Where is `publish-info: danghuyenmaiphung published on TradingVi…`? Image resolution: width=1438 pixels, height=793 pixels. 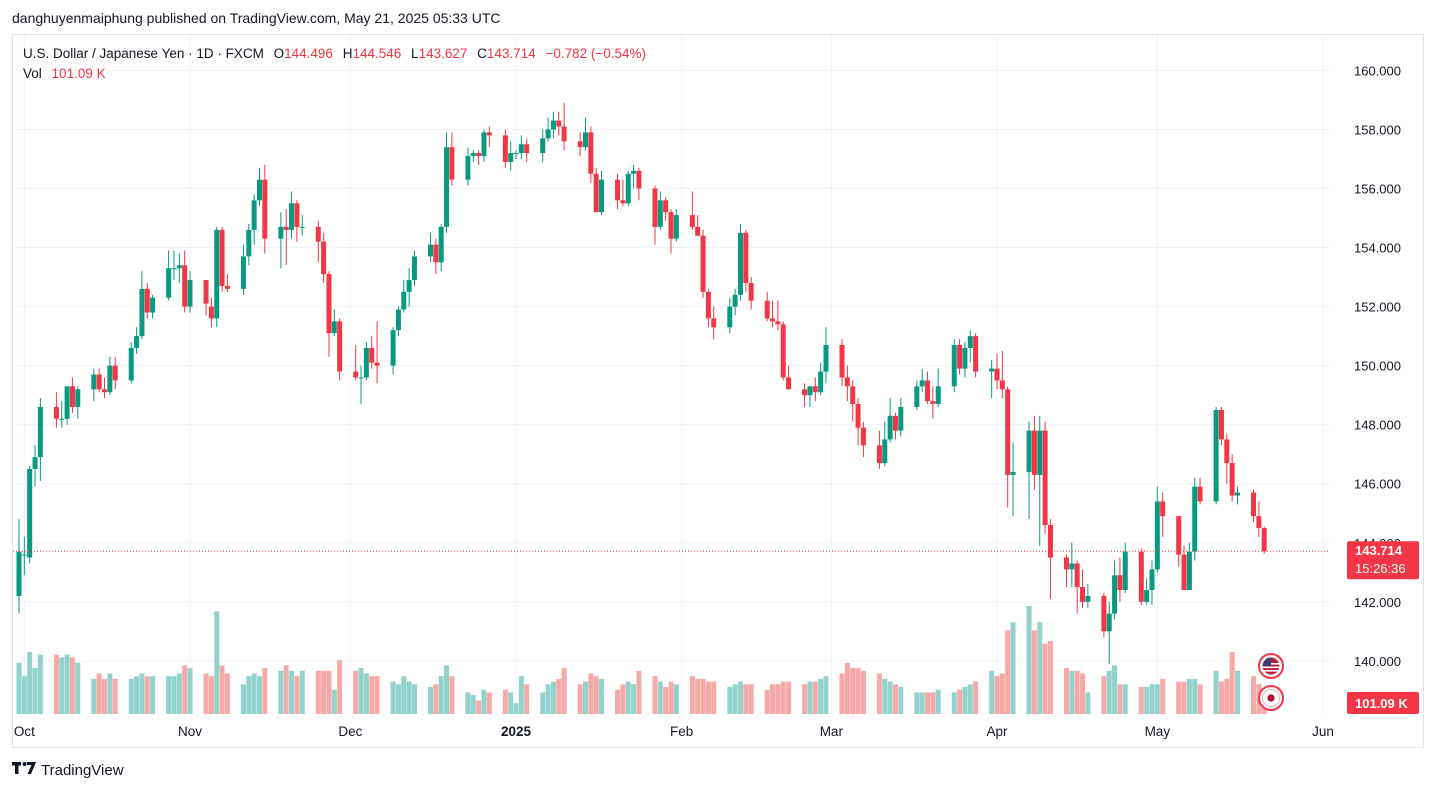
publish-info: danghuyenmaiphung published on TradingVi… is located at coordinates (256, 18).